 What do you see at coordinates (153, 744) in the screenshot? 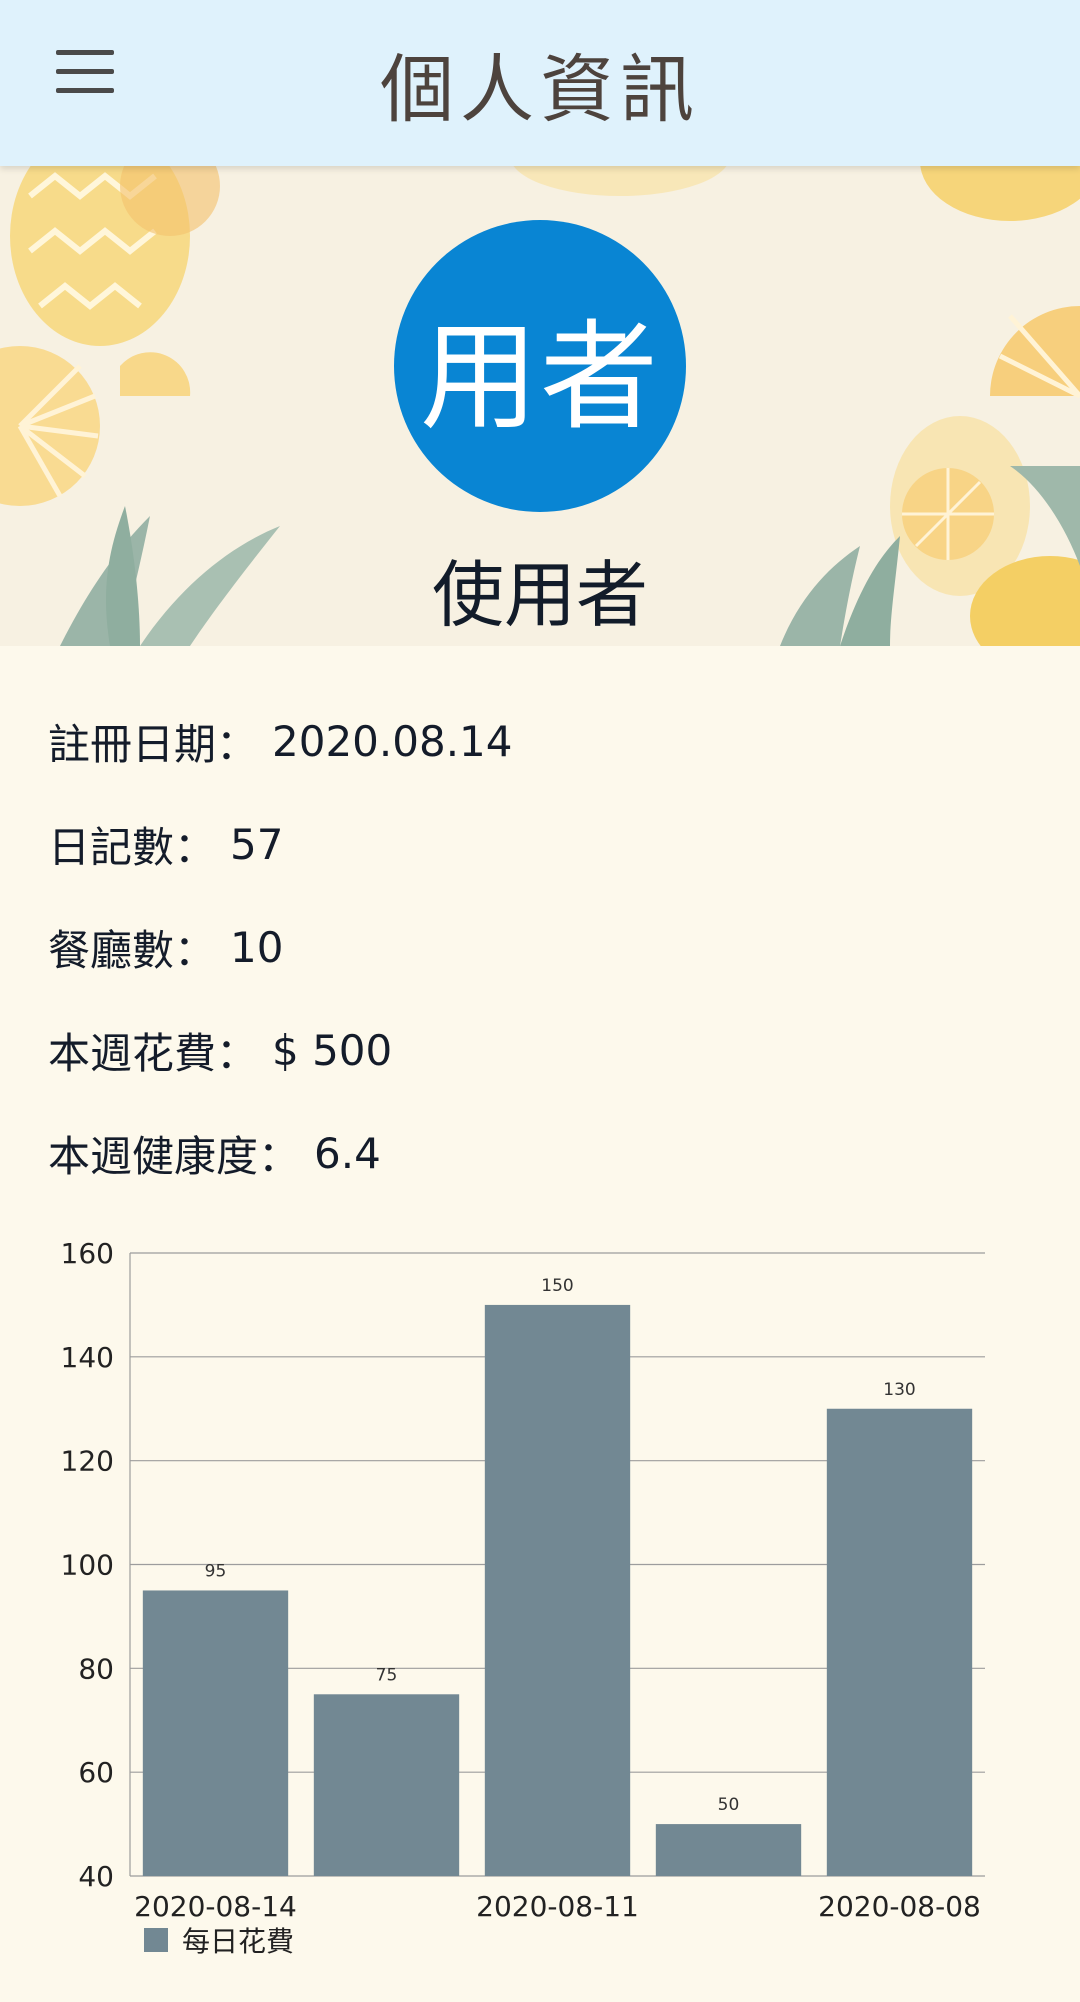
I see `registration-date-label: 註冊日期：` at bounding box center [153, 744].